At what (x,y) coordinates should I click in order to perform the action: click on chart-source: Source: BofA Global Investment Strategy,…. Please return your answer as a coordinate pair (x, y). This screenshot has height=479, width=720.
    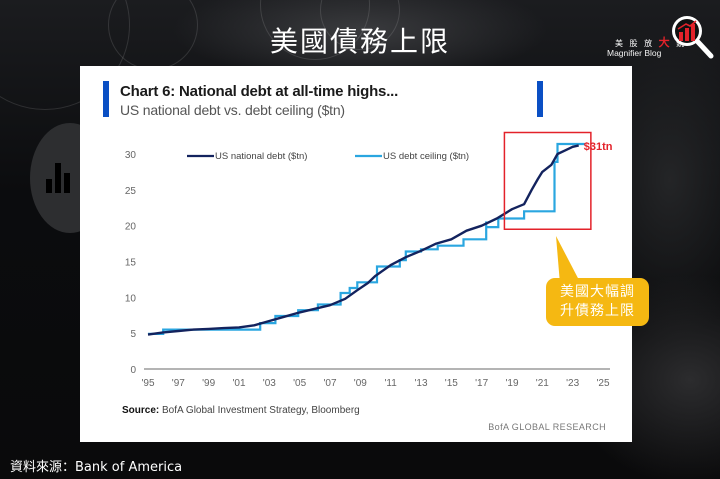
    Looking at the image, I should click on (241, 410).